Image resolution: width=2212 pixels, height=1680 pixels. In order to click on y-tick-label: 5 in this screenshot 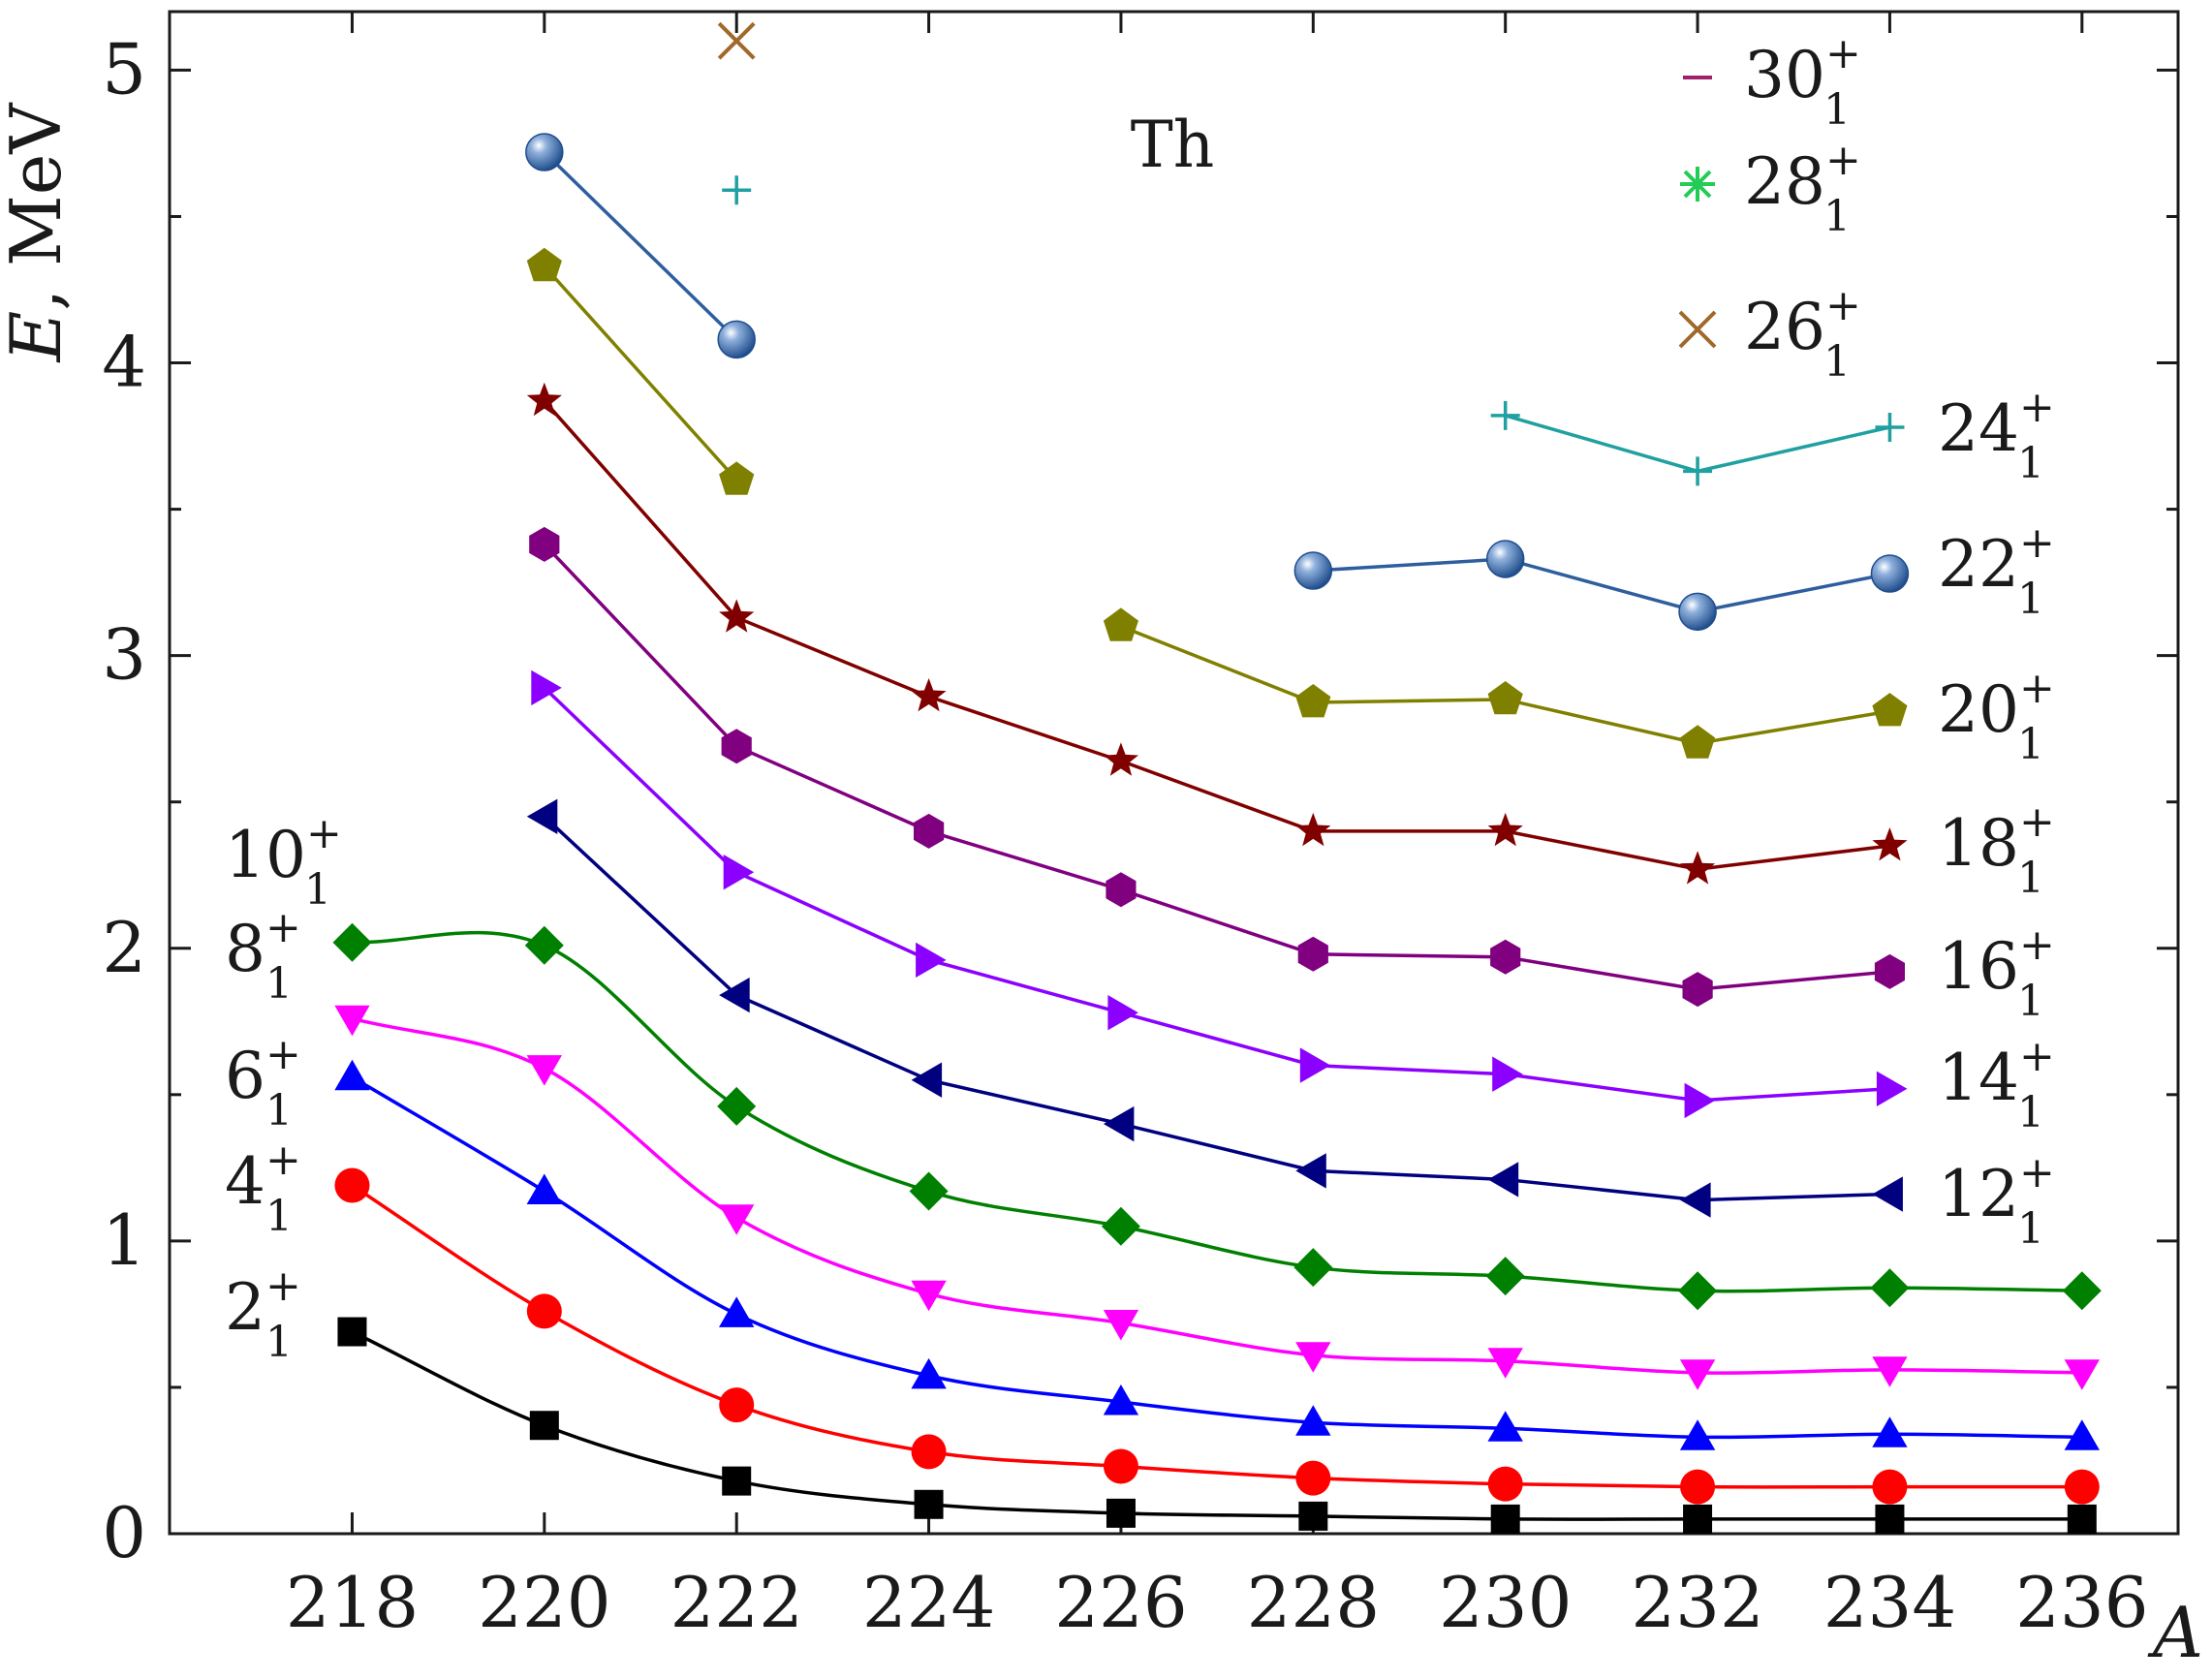, I will do `click(124, 68)`.